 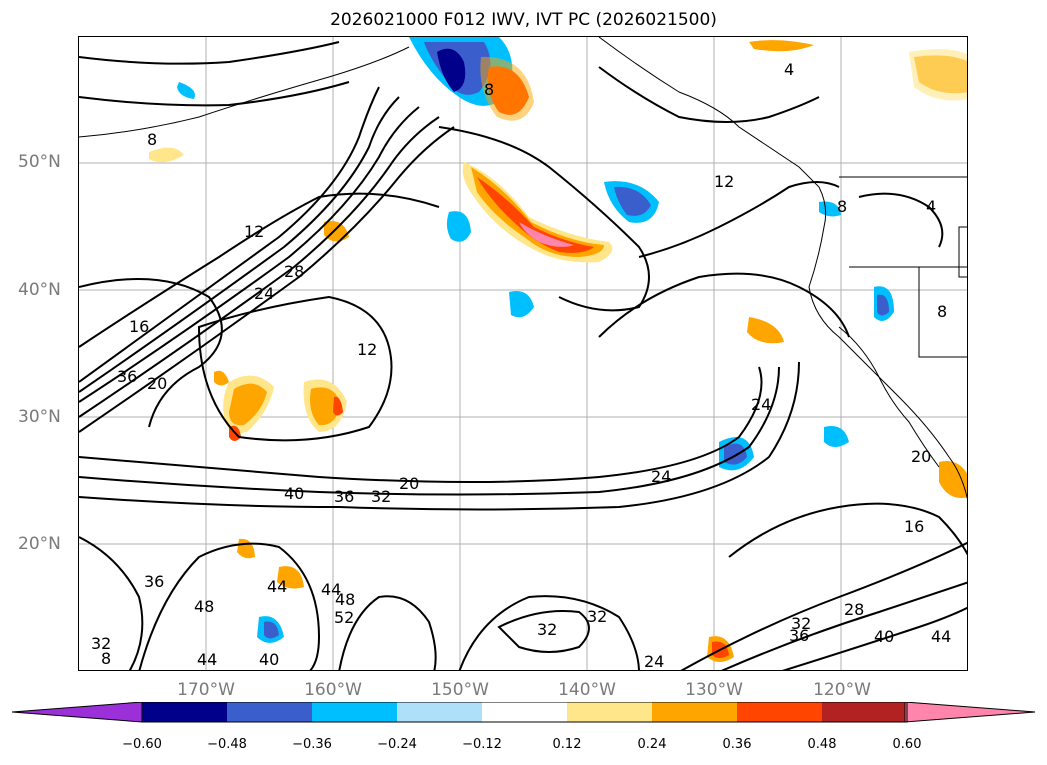 What do you see at coordinates (39, 162) in the screenshot?
I see `lat-label-50n: 50°N` at bounding box center [39, 162].